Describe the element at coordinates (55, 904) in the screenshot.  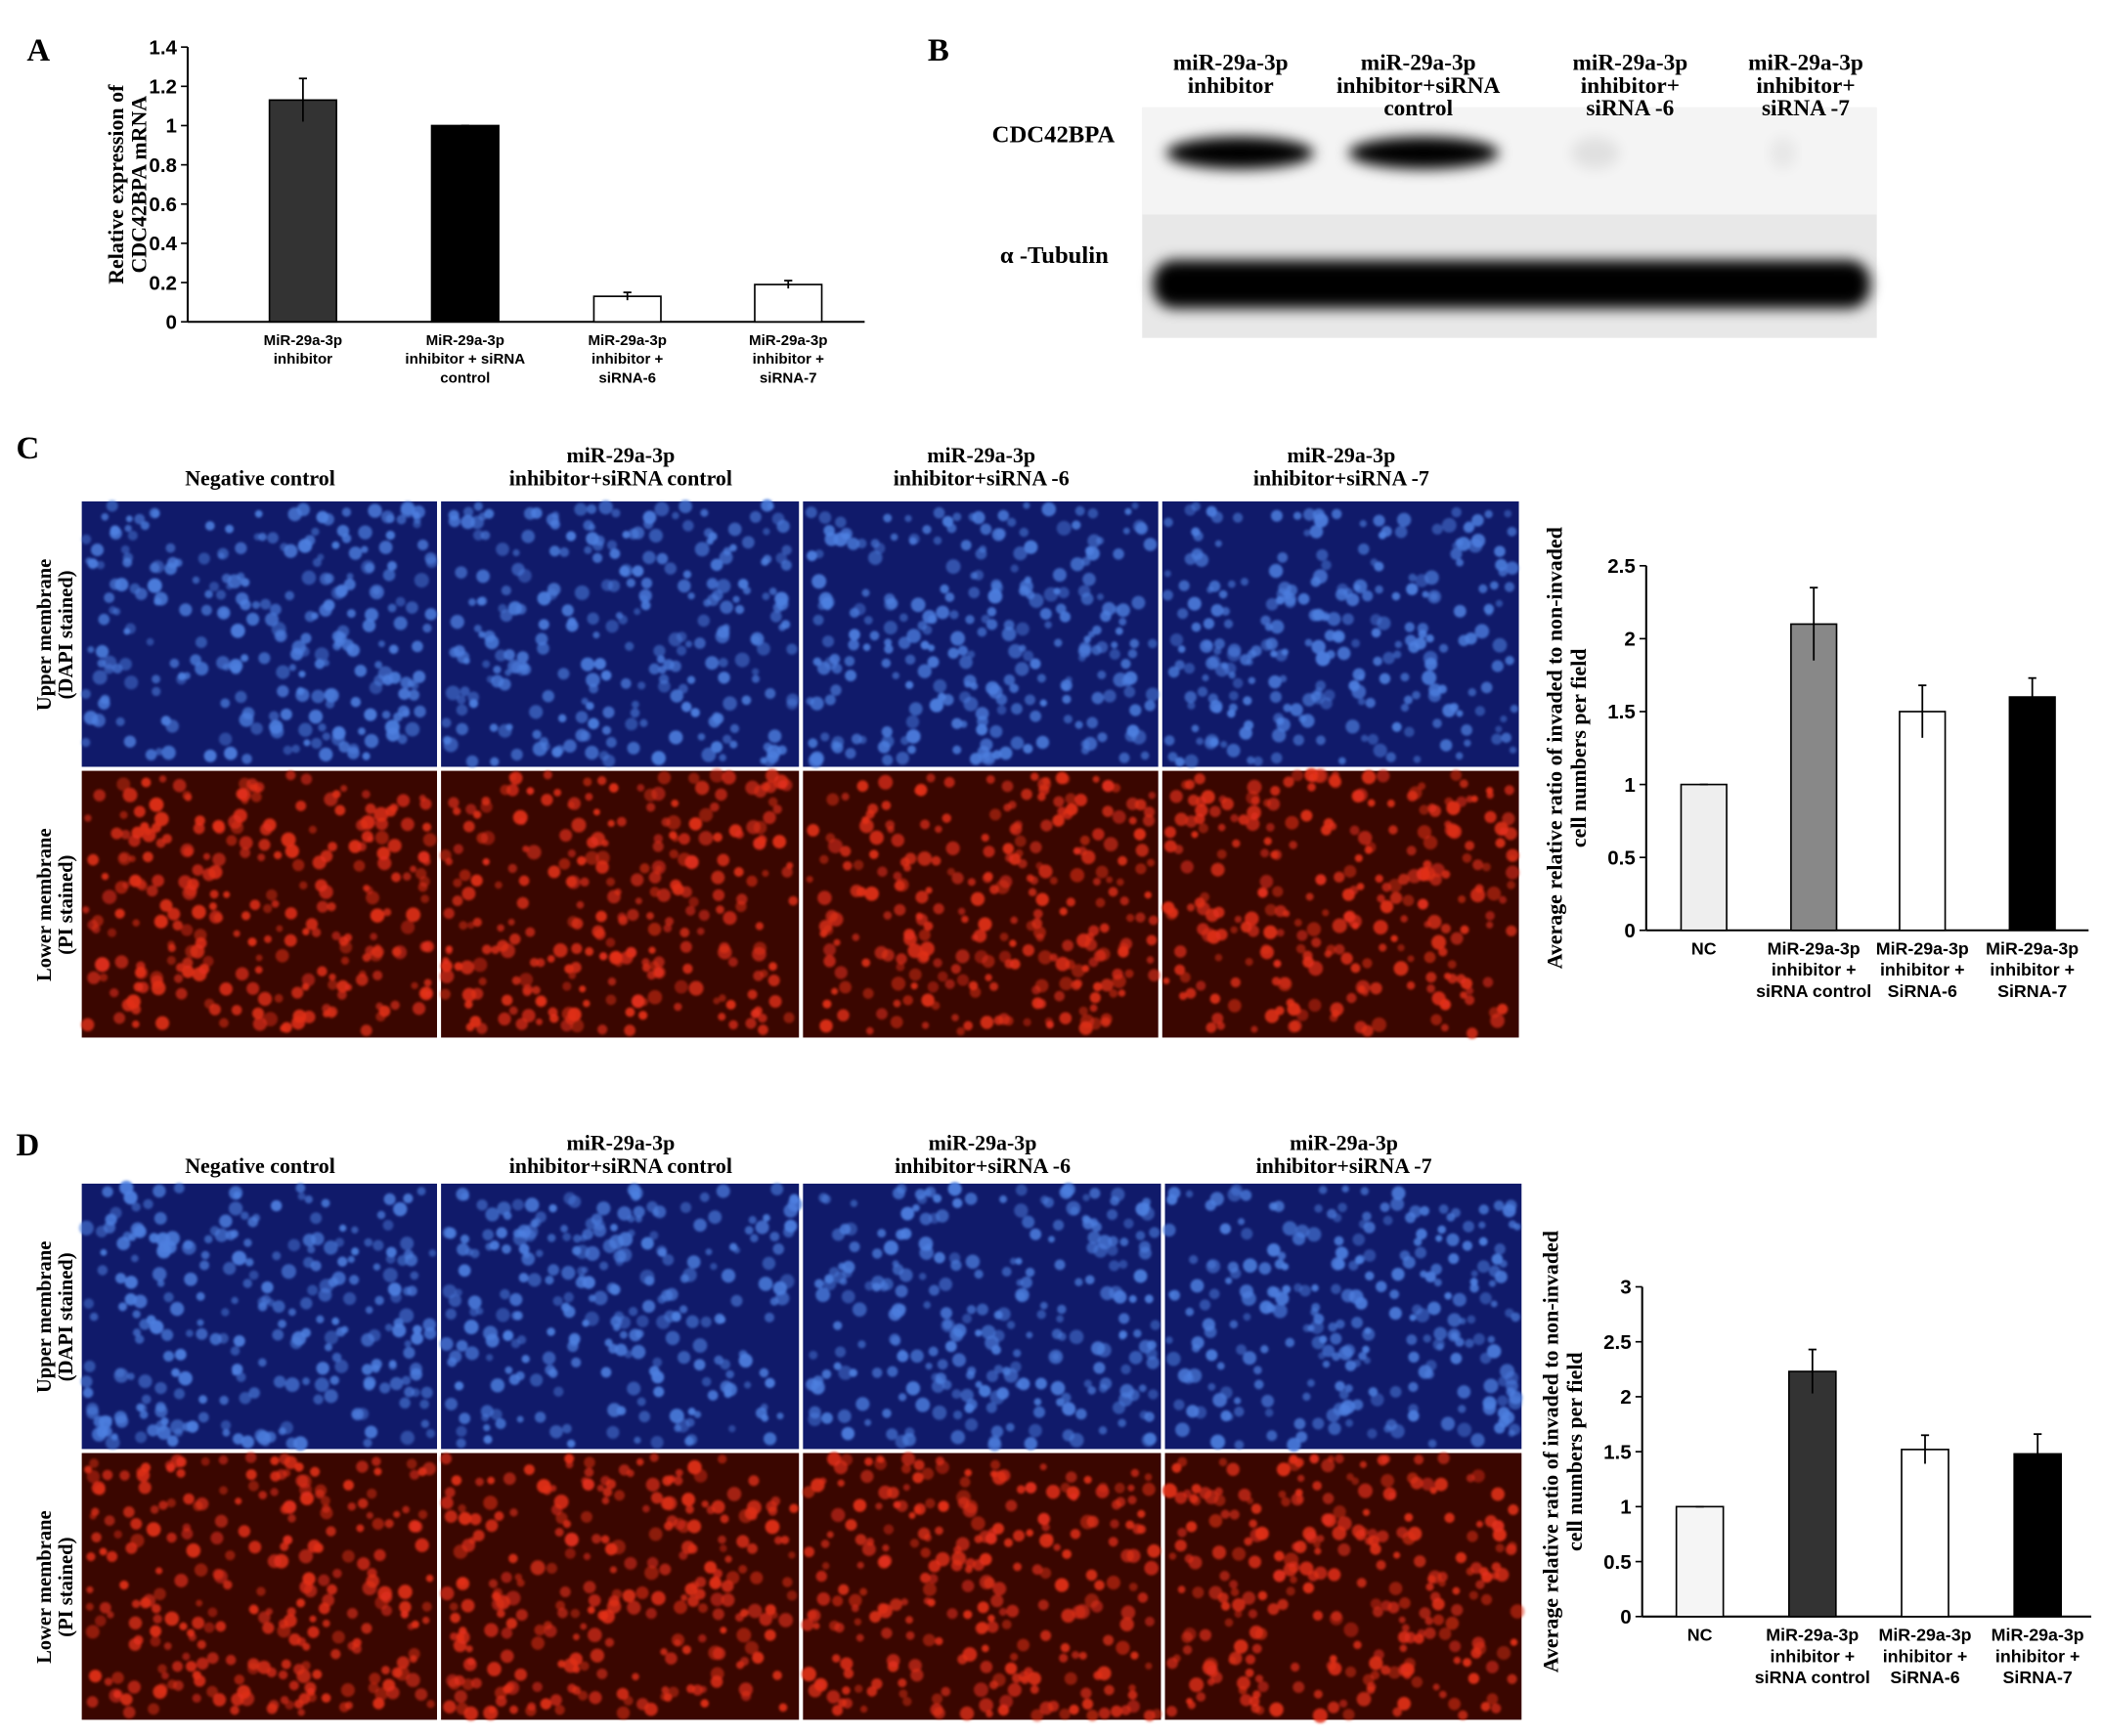
I see `micrograph-row-label: Lower membrane(PI stained)` at that location.